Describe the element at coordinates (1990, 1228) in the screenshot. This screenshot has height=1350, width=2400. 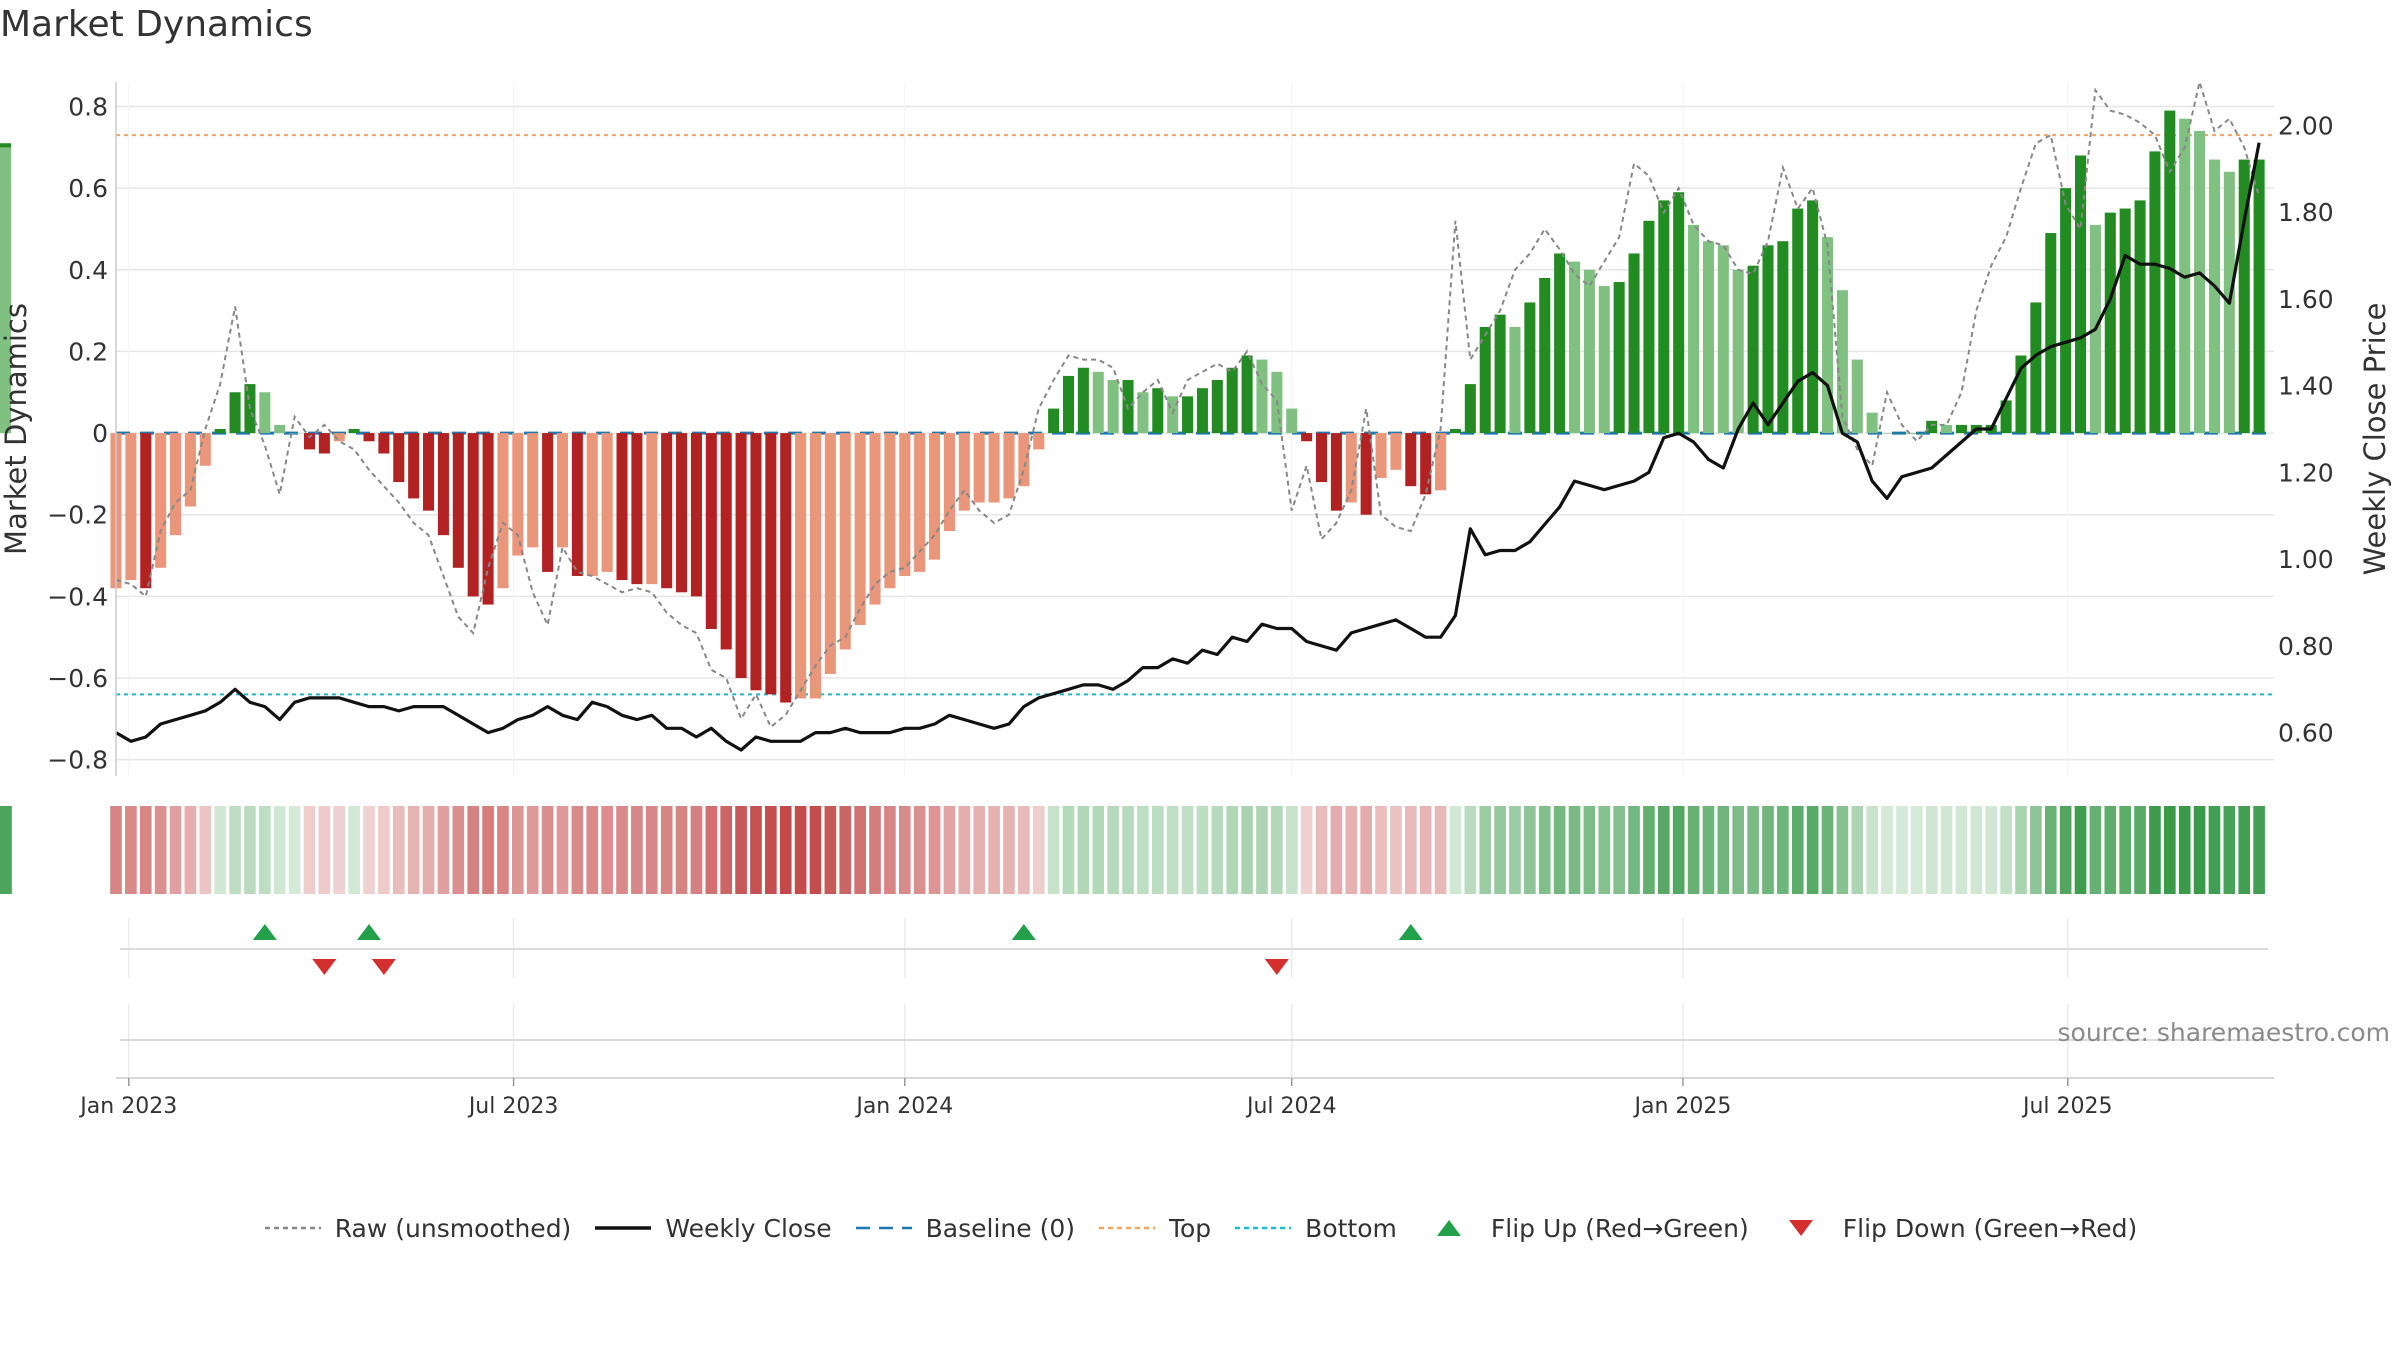
I see `legend-label: Flip Down (Green→Red)` at that location.